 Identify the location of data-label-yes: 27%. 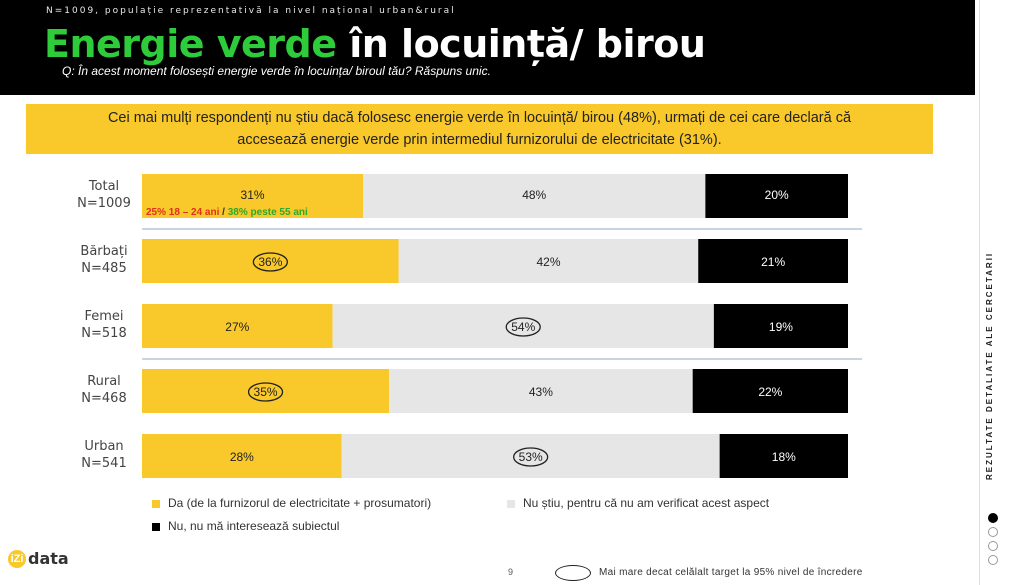
(237, 327).